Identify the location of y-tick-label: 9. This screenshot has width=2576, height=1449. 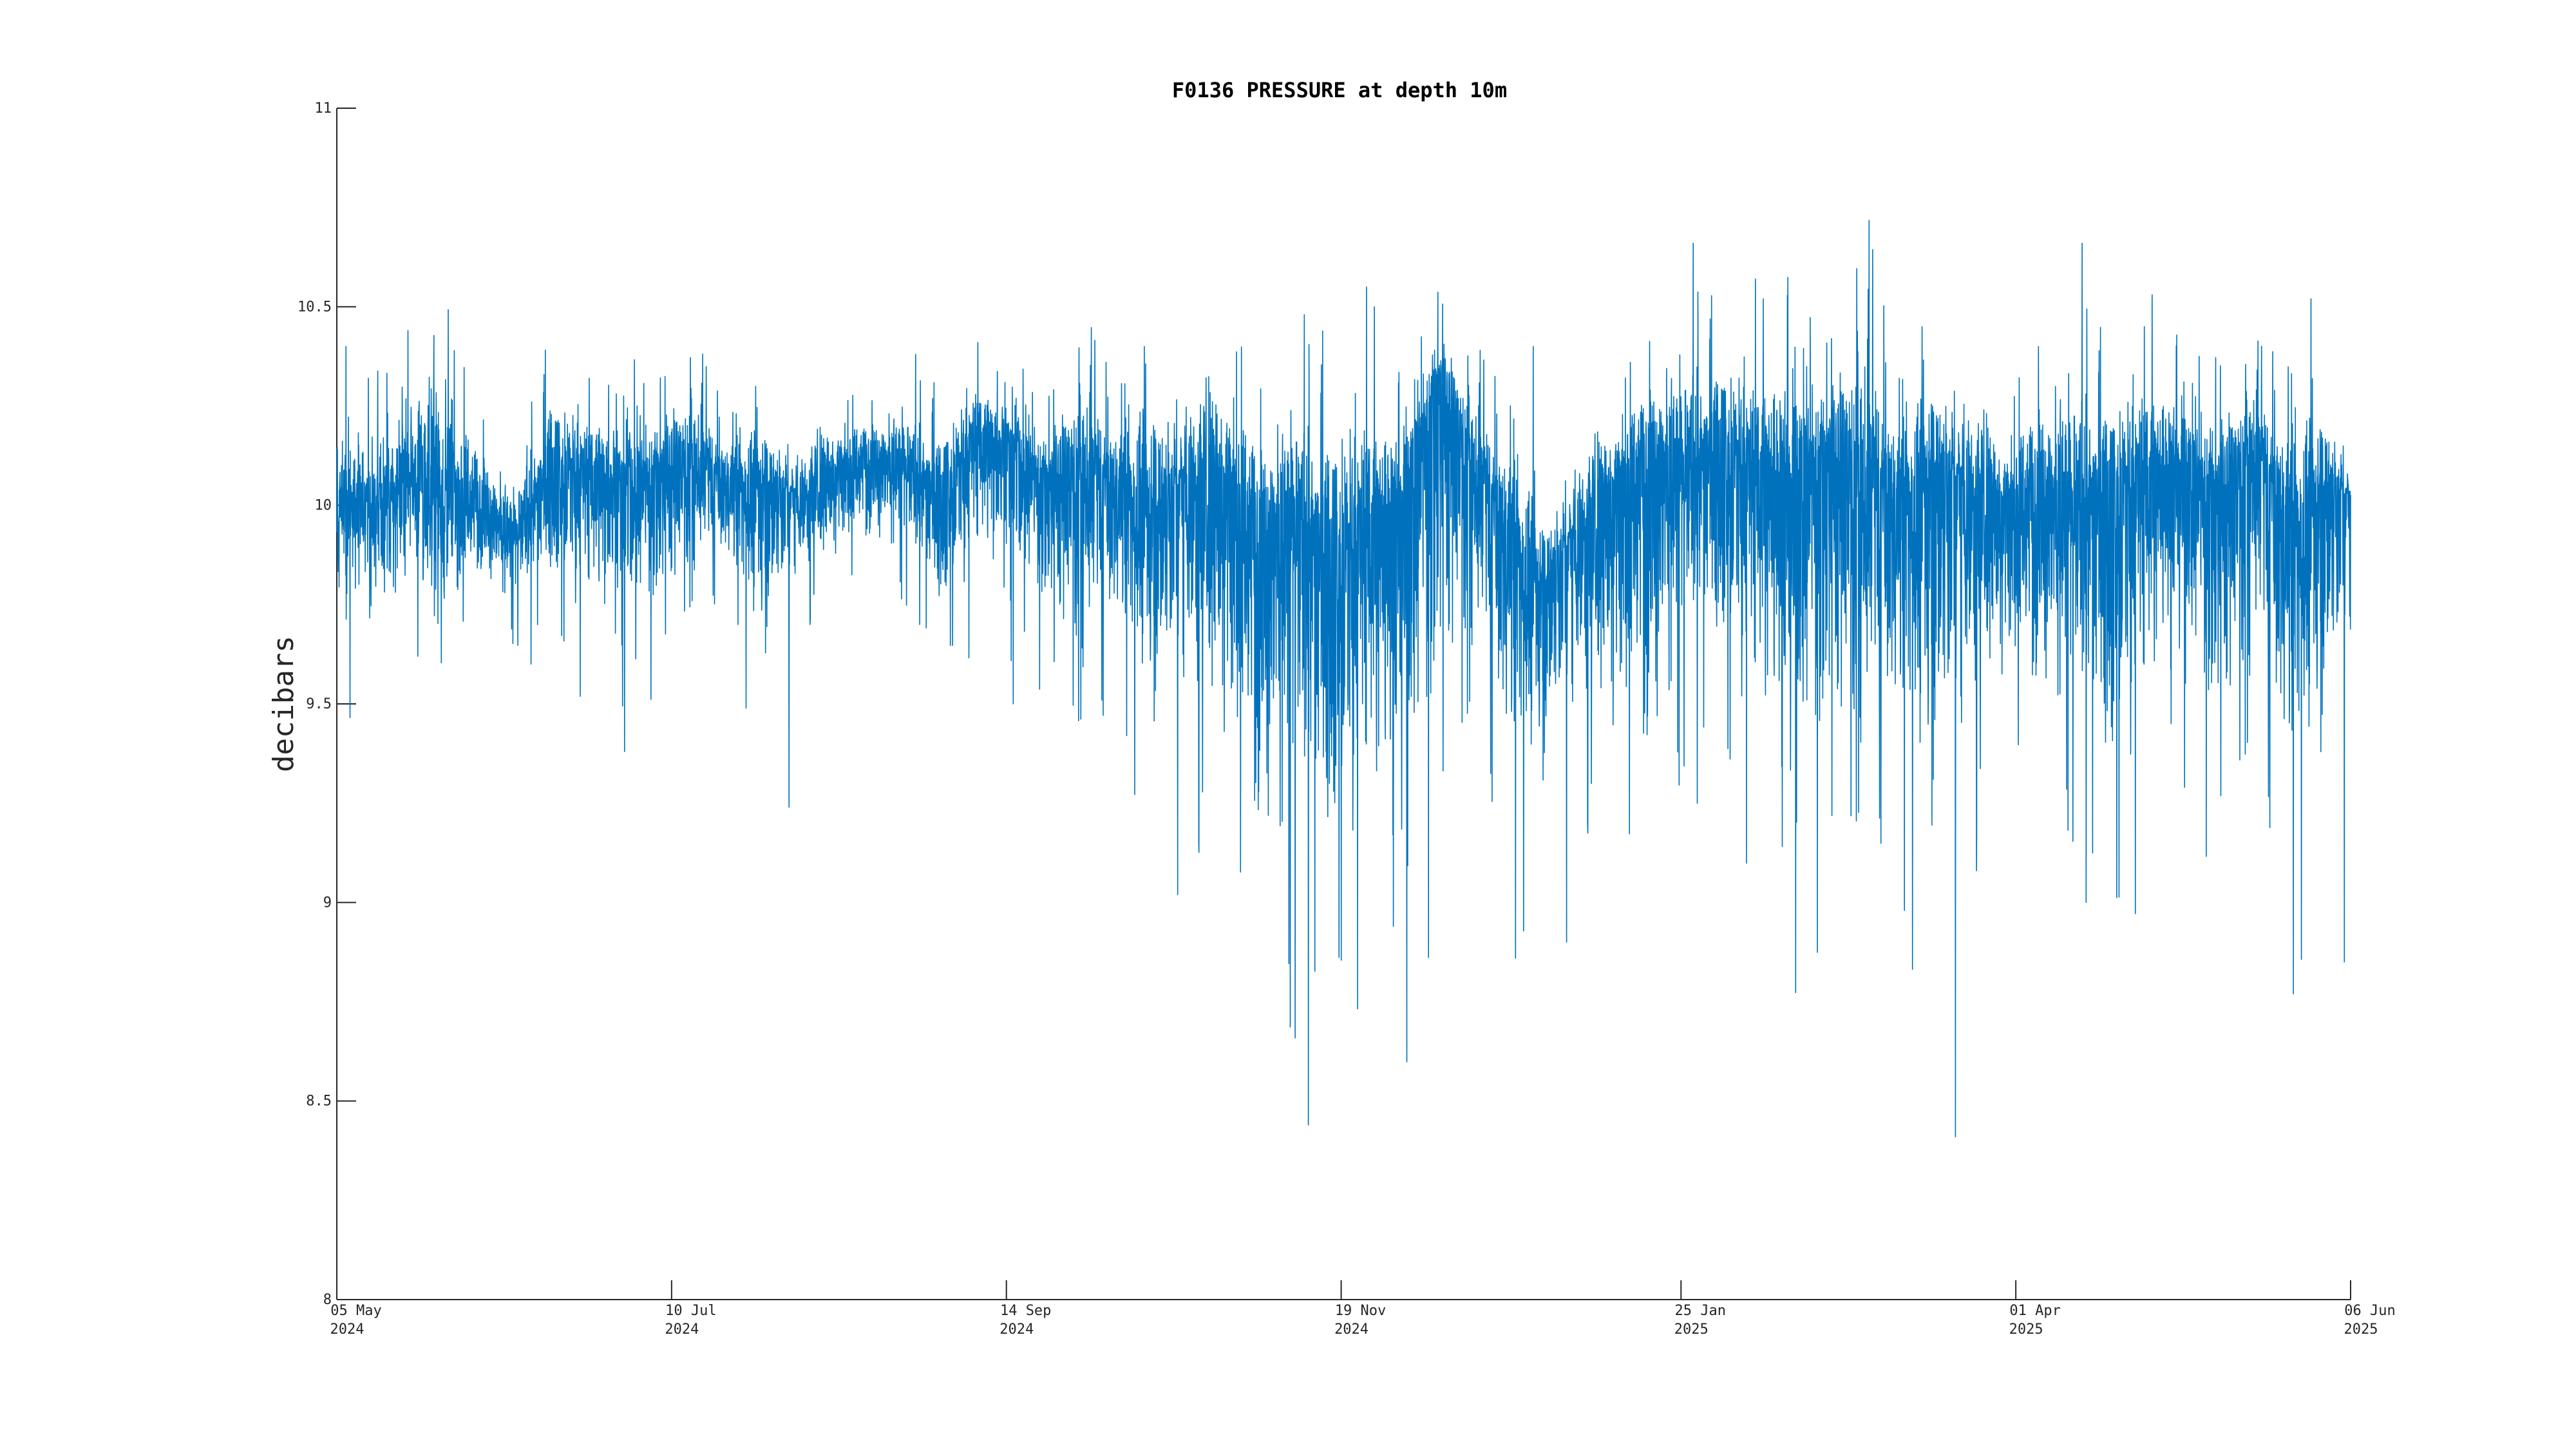
(327, 903).